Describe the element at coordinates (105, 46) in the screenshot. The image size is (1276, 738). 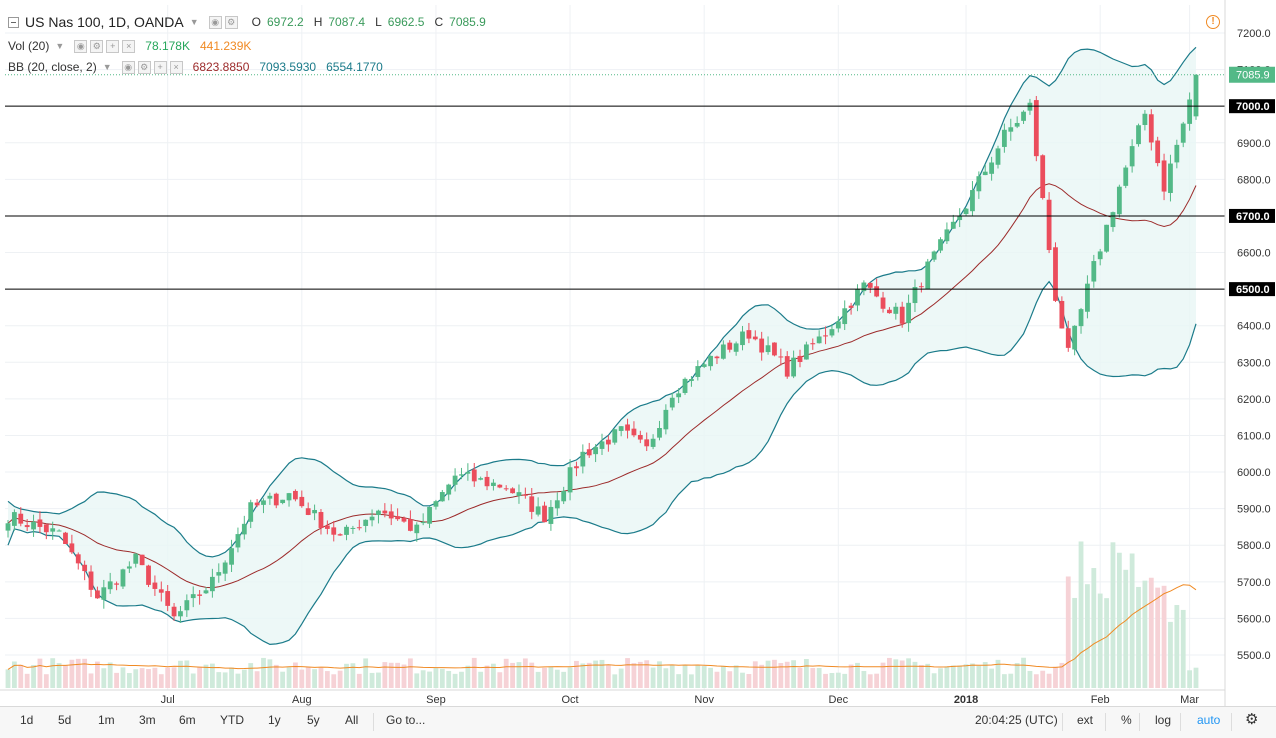
I see `volume-actions: ◉ ⚙ + ×` at that location.